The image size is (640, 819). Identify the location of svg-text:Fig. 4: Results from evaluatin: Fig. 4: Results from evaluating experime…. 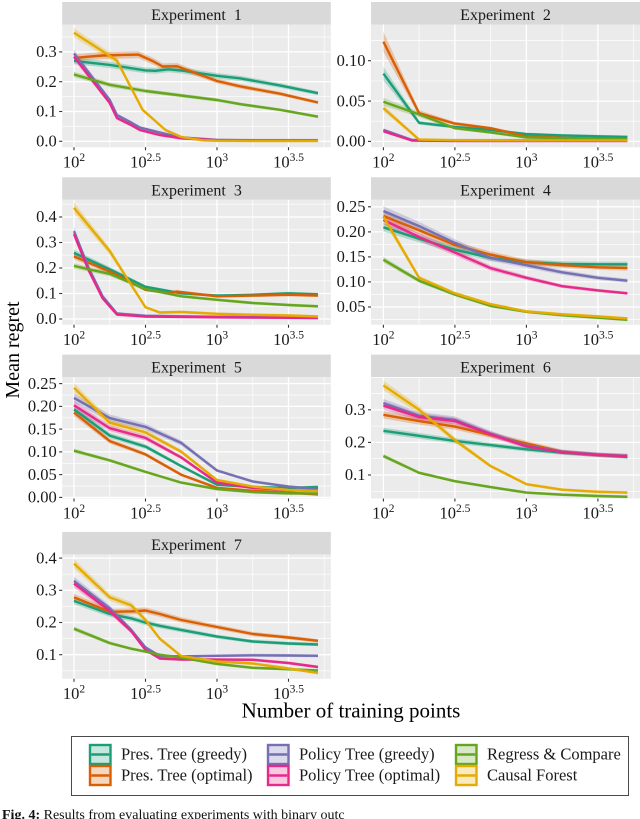
(173, 813).